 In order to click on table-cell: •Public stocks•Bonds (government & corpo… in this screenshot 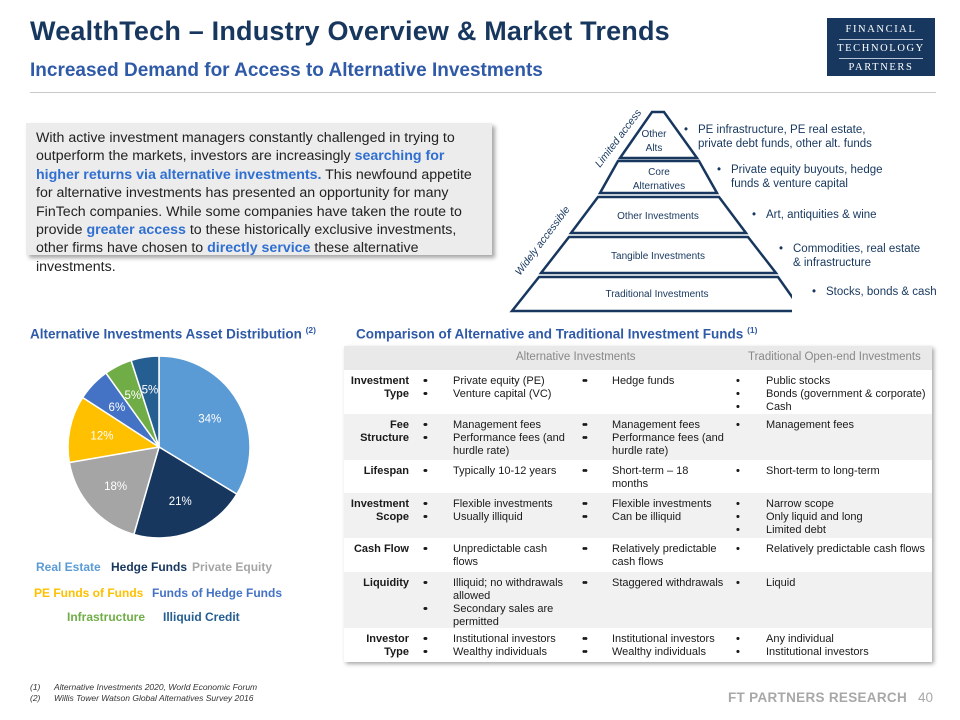, I will do `click(831, 394)`.